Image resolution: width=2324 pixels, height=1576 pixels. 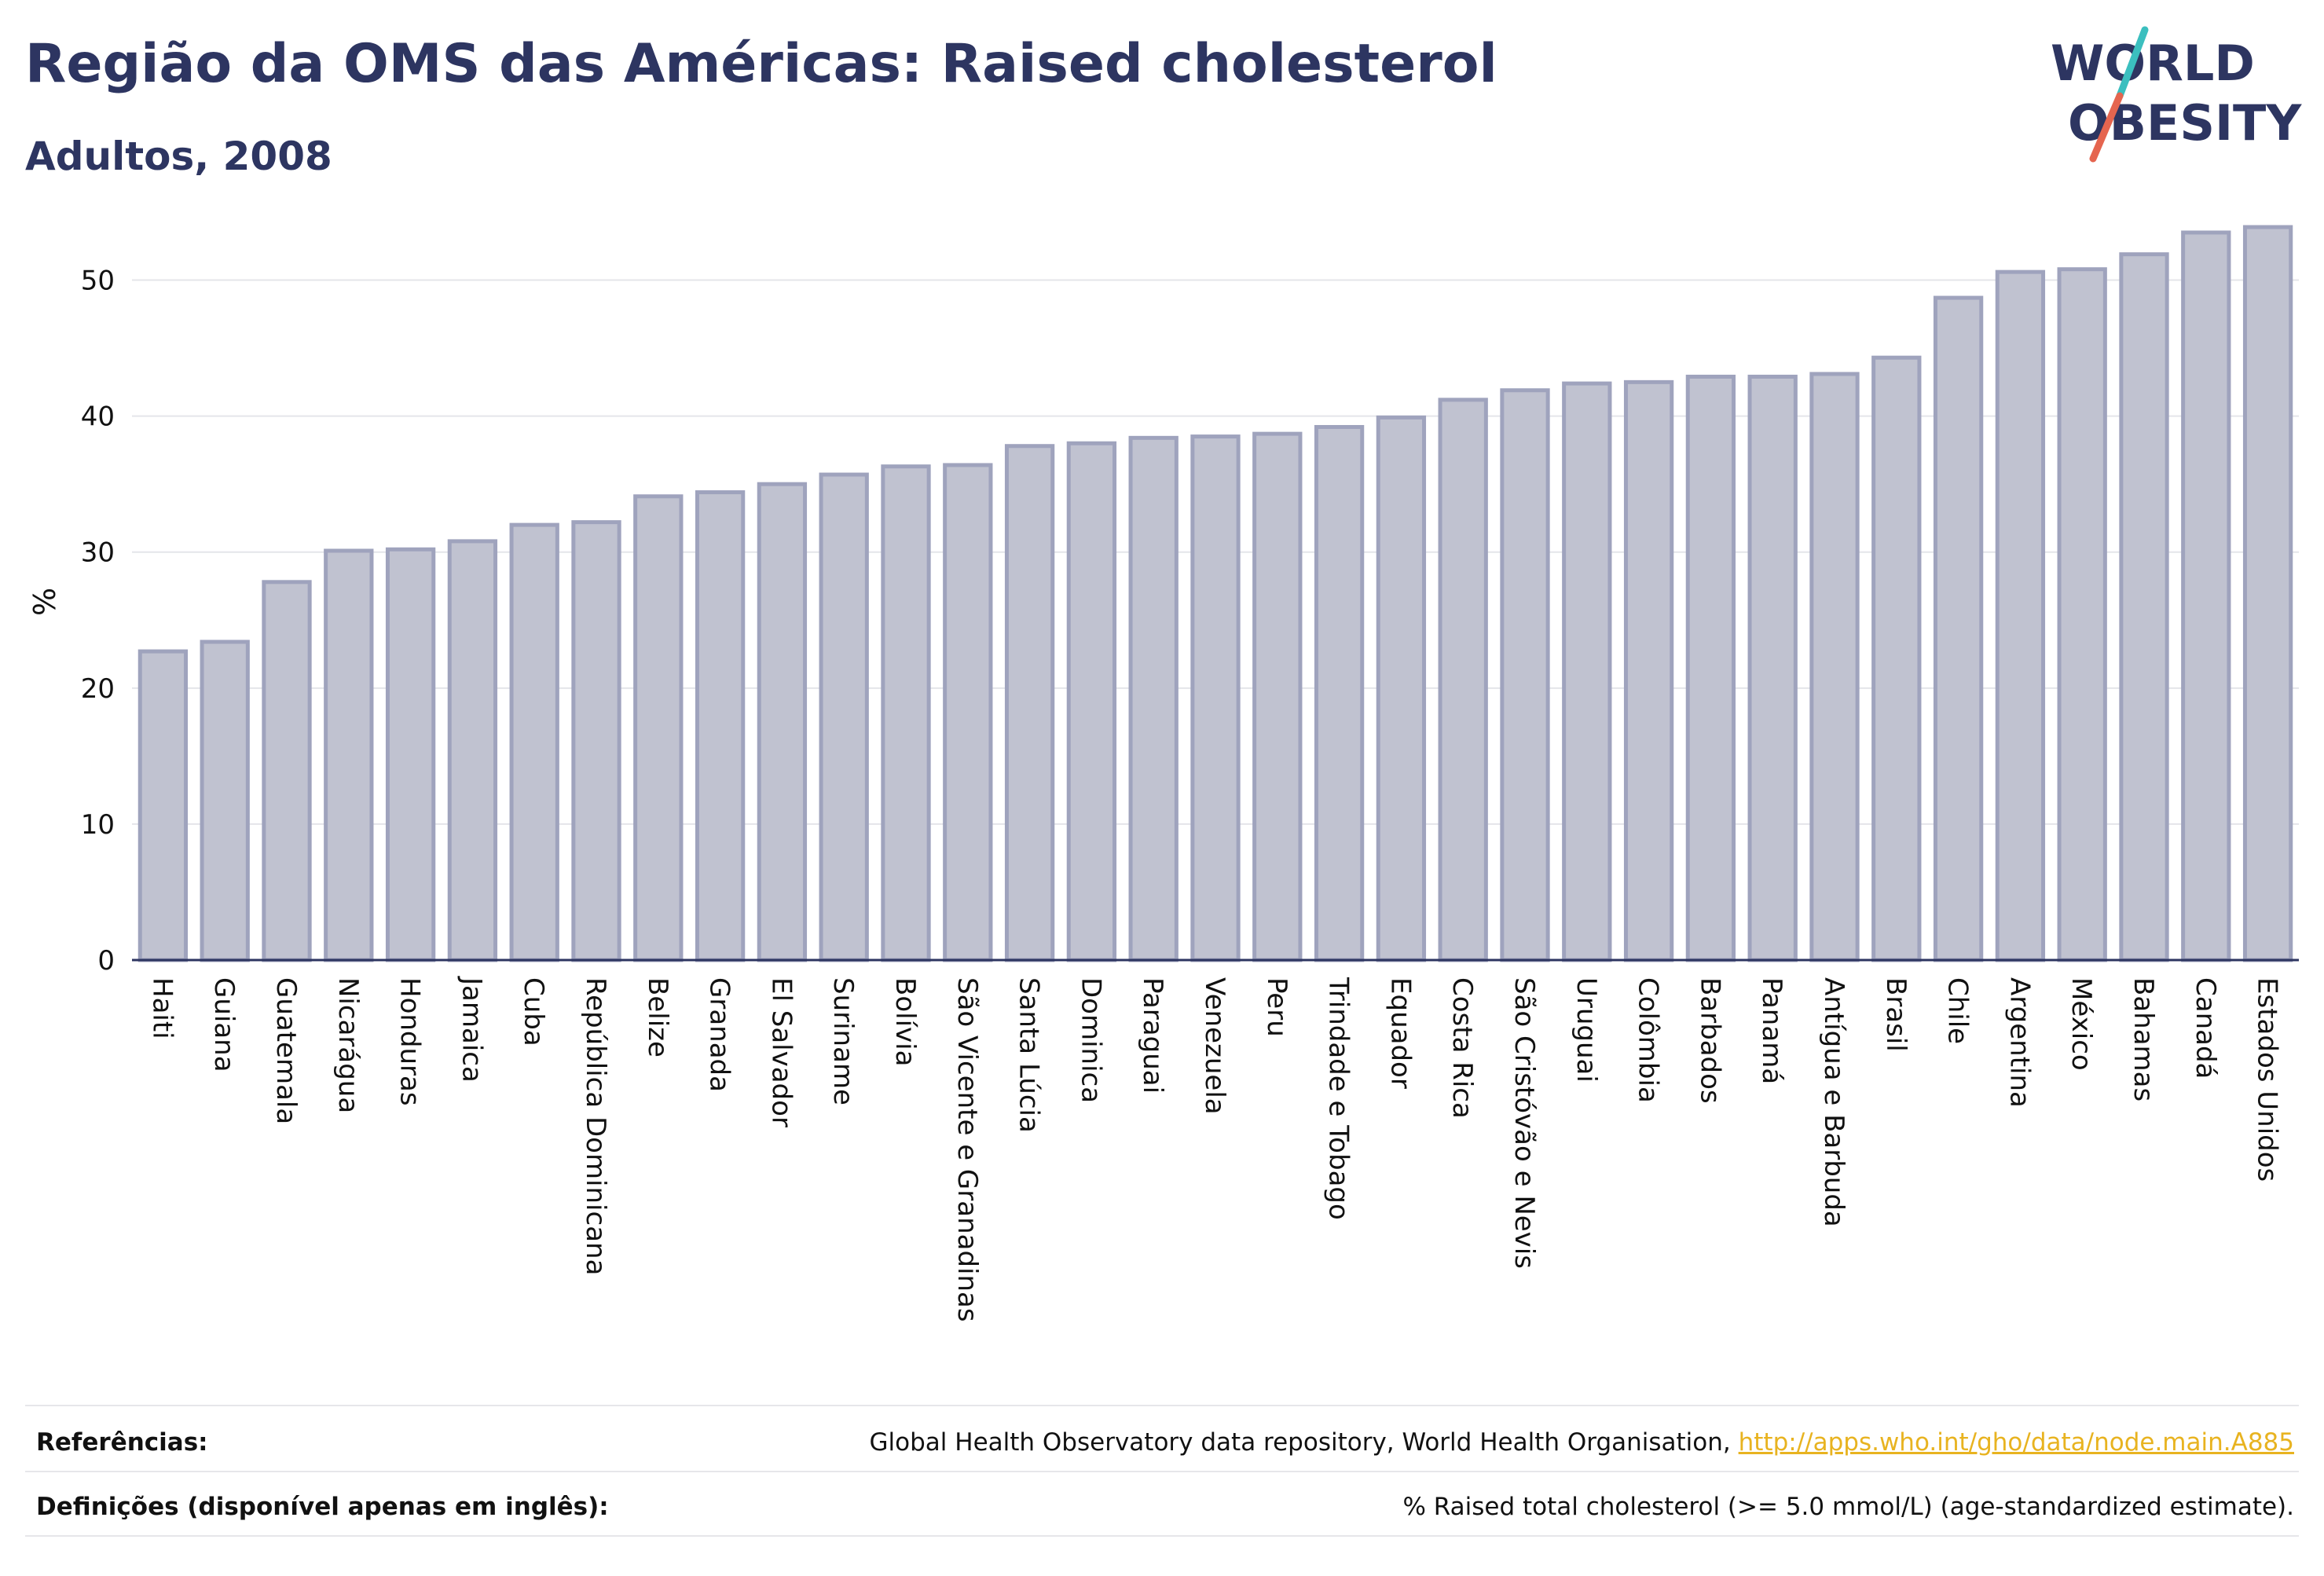 What do you see at coordinates (1090, 1040) in the screenshot?
I see `x-tick-label: Dominica` at bounding box center [1090, 1040].